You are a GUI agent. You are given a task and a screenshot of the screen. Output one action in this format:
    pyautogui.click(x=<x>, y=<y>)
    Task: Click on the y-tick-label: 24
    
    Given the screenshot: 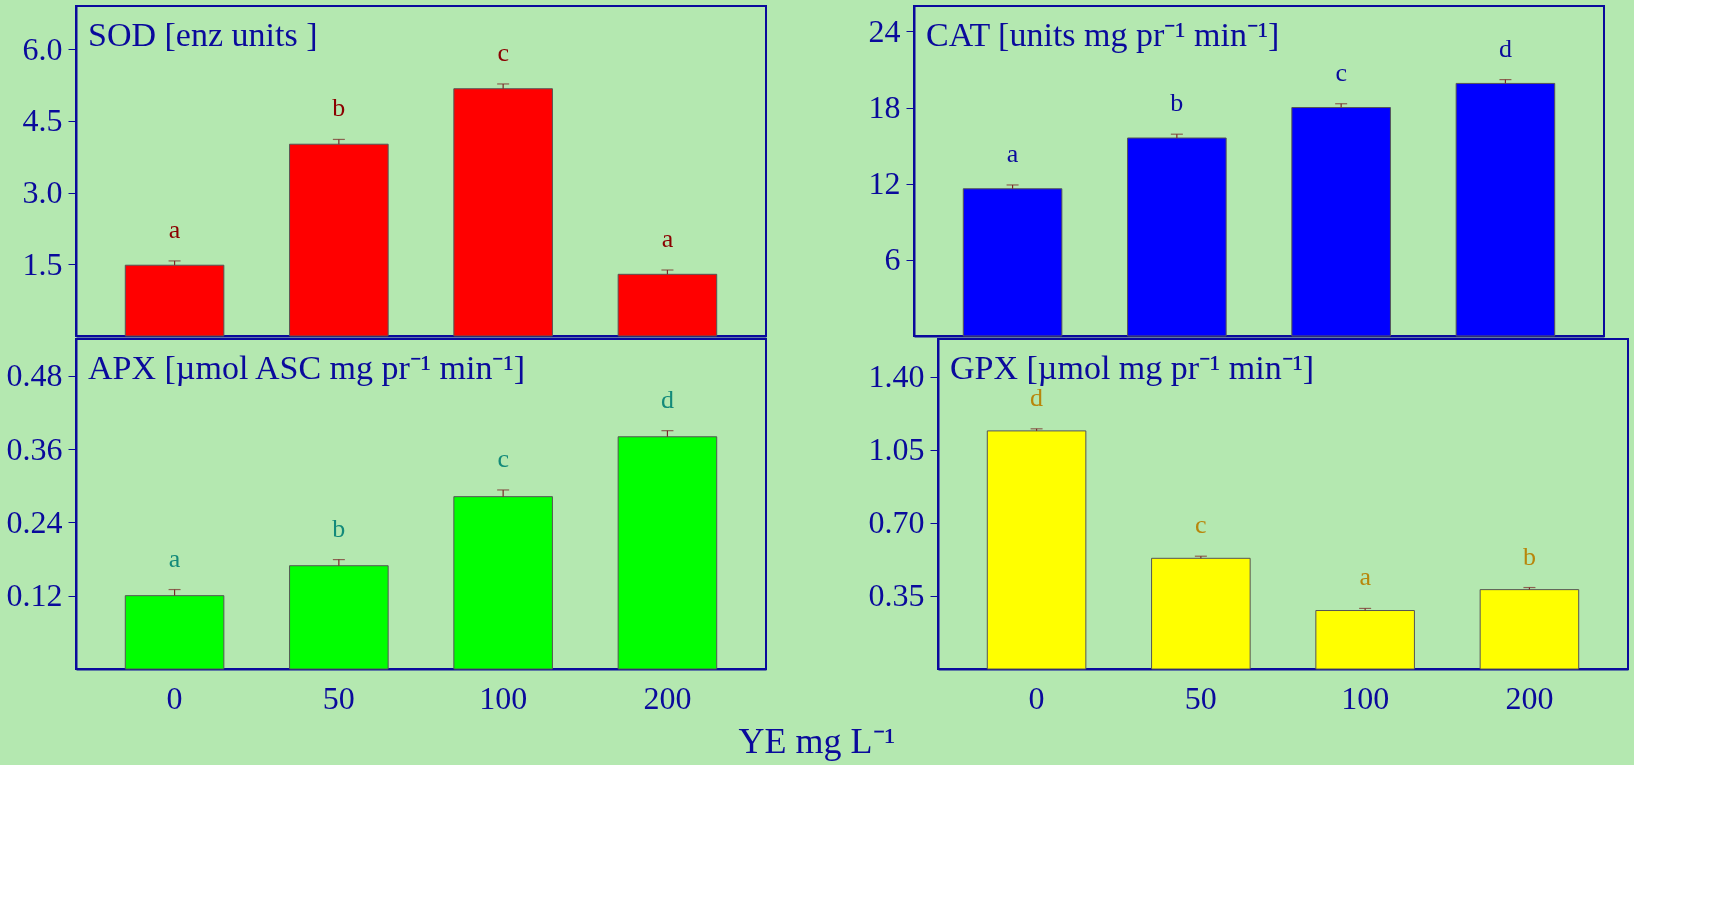 What is the action you would take?
    pyautogui.click(x=884, y=30)
    